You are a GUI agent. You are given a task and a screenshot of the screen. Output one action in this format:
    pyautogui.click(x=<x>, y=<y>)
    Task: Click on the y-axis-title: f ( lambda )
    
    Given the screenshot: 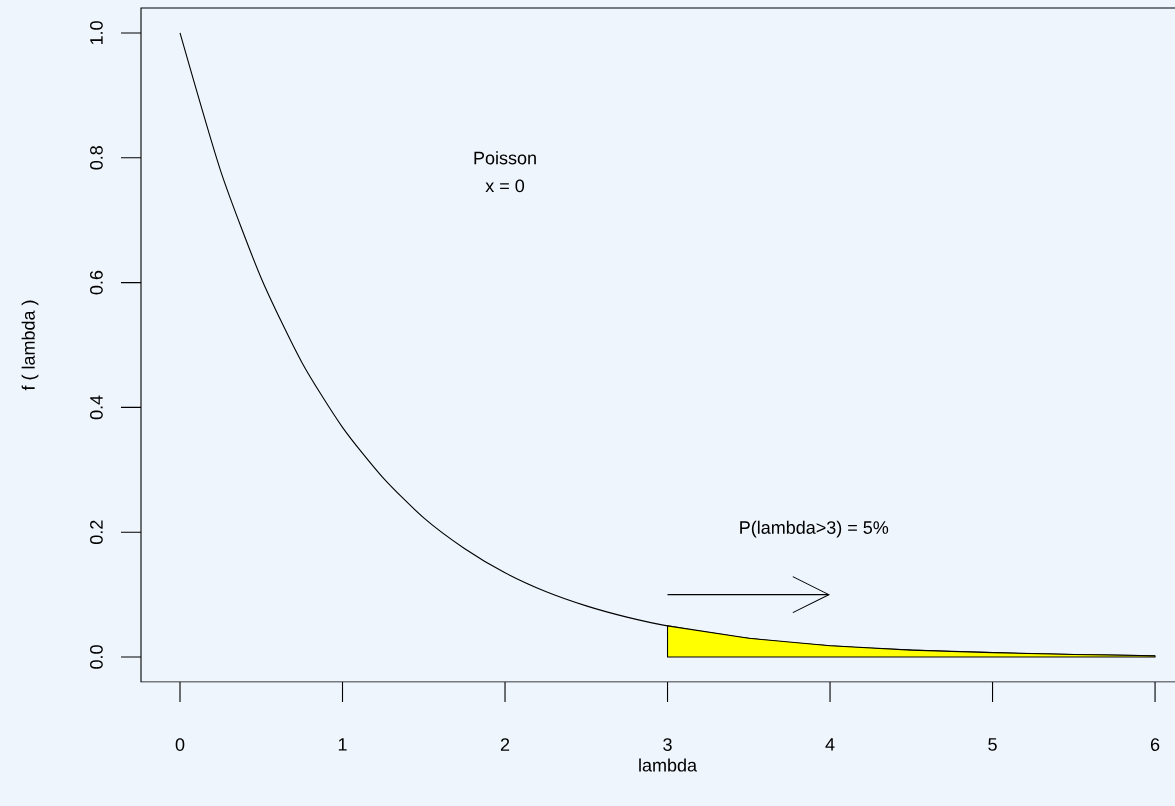 What is the action you would take?
    pyautogui.click(x=30, y=345)
    